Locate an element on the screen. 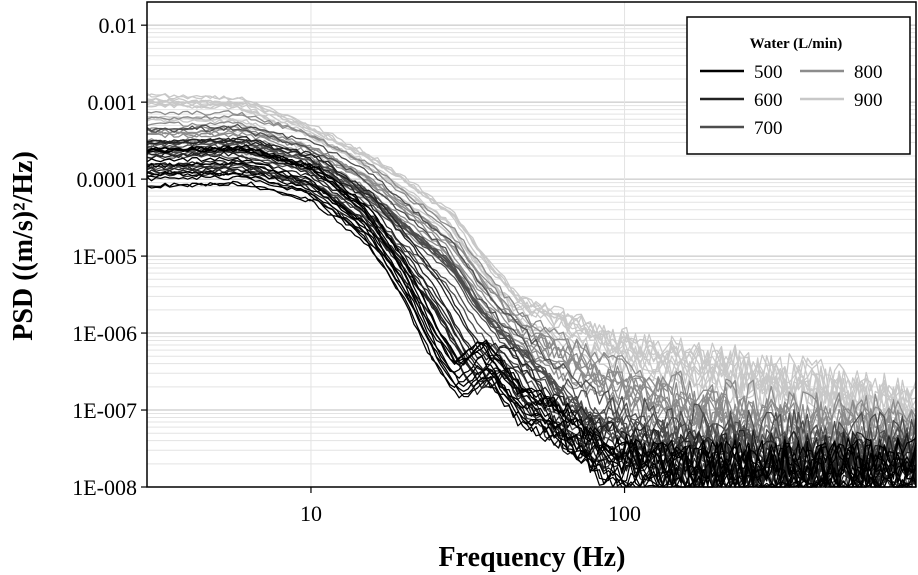  y-tick-label: 0.01 is located at coordinates (118, 25).